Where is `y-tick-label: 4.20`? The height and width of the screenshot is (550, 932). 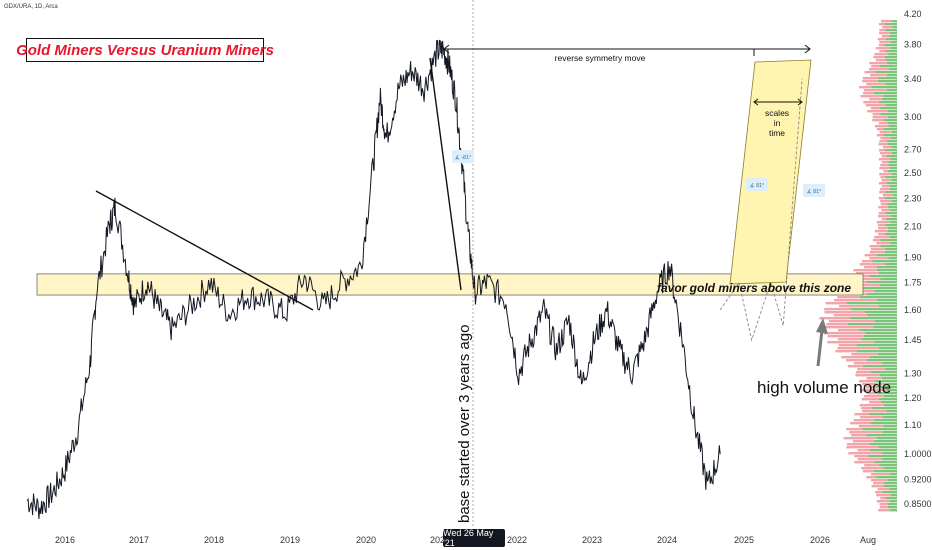
y-tick-label: 4.20 is located at coordinates (913, 14).